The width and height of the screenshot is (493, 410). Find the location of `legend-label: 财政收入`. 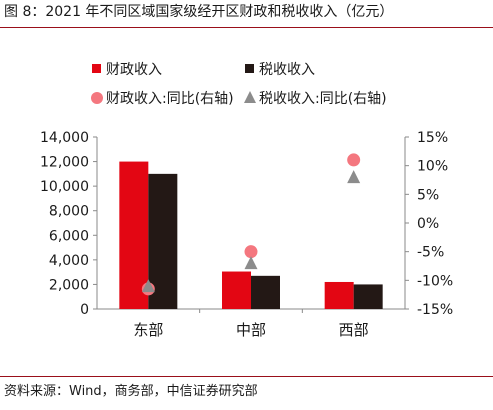

legend-label: 财政收入 is located at coordinates (134, 70).